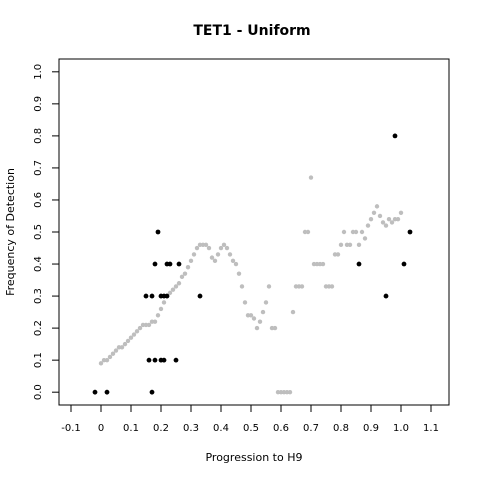  What do you see at coordinates (371, 428) in the screenshot?
I see `x-tick-label: 0.9` at bounding box center [371, 428].